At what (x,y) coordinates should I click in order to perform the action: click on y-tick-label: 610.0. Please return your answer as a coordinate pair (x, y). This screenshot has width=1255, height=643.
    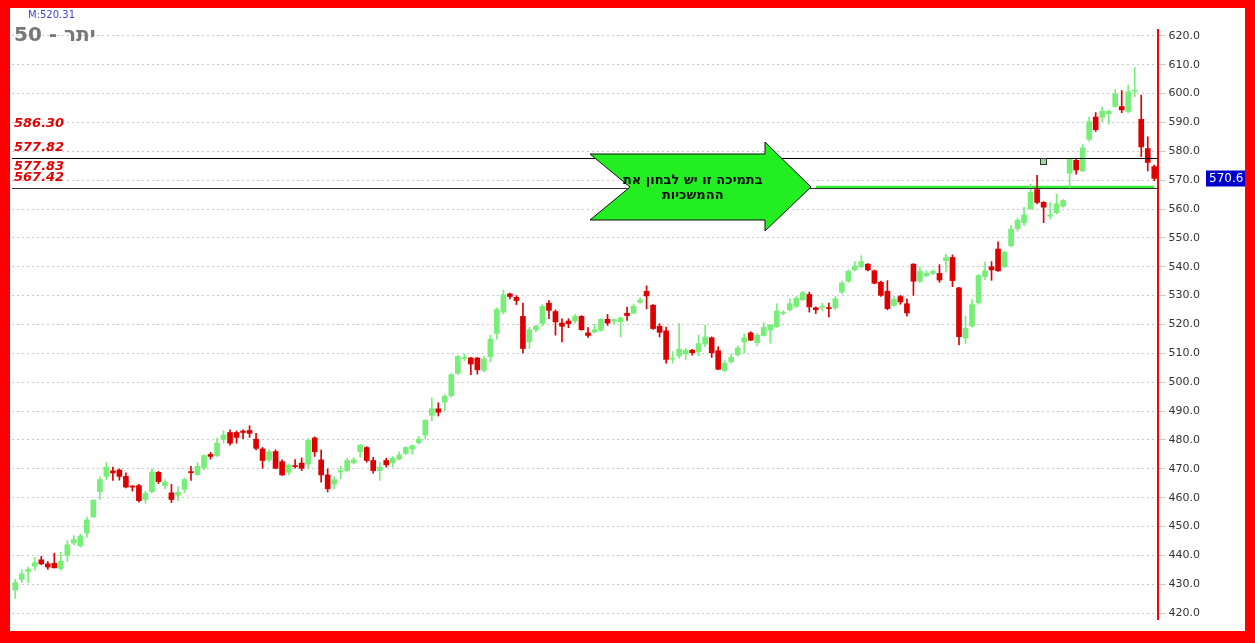
    Looking at the image, I should click on (1184, 64).